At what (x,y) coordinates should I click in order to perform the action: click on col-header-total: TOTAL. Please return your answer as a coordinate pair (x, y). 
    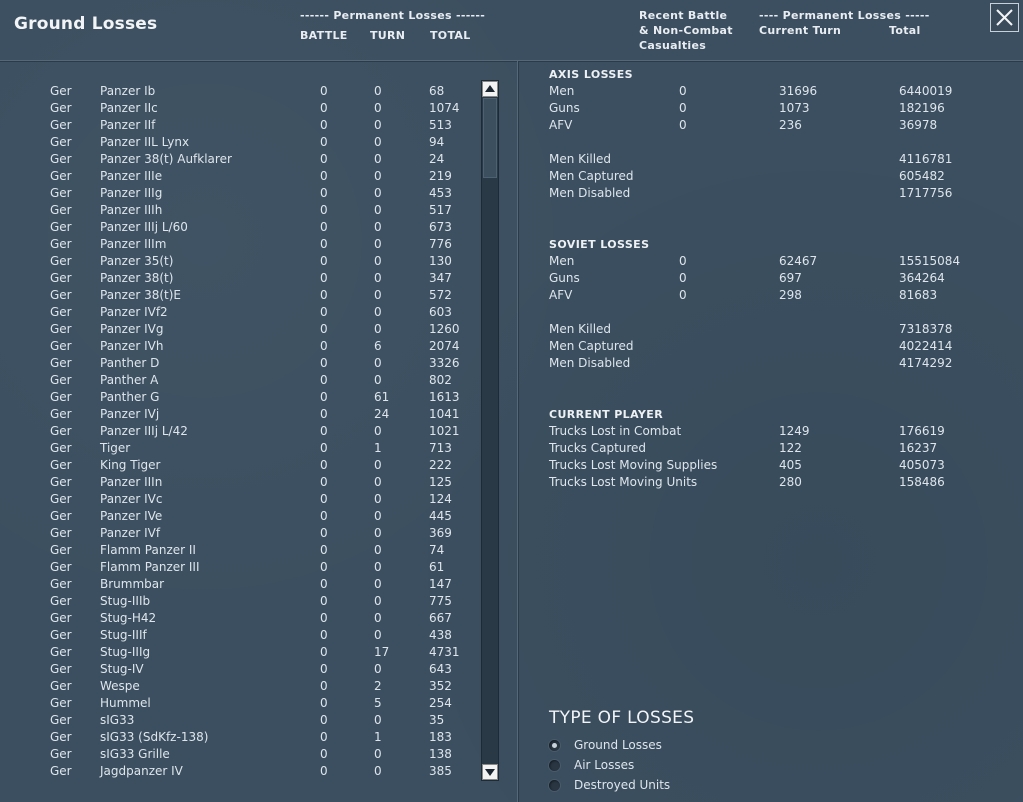
    Looking at the image, I should click on (450, 35).